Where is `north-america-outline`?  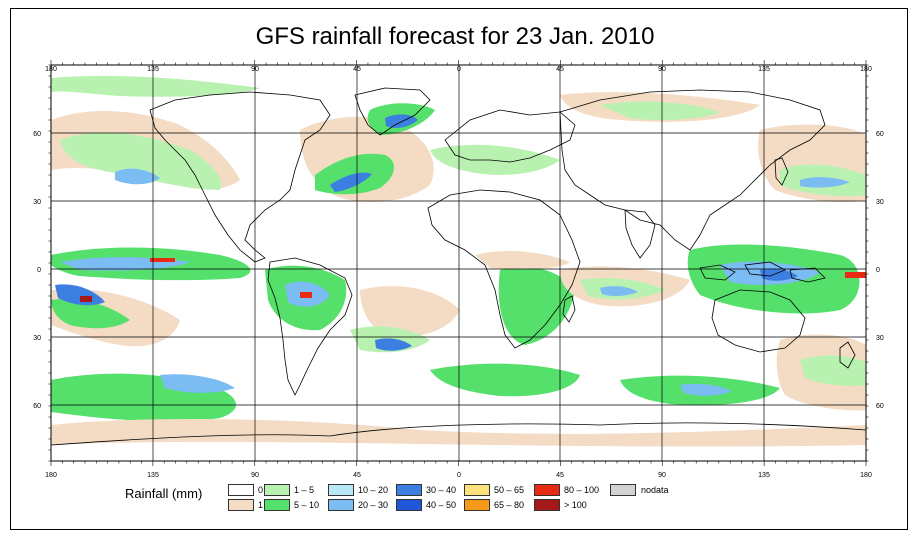
north-america-outline is located at coordinates (240, 177).